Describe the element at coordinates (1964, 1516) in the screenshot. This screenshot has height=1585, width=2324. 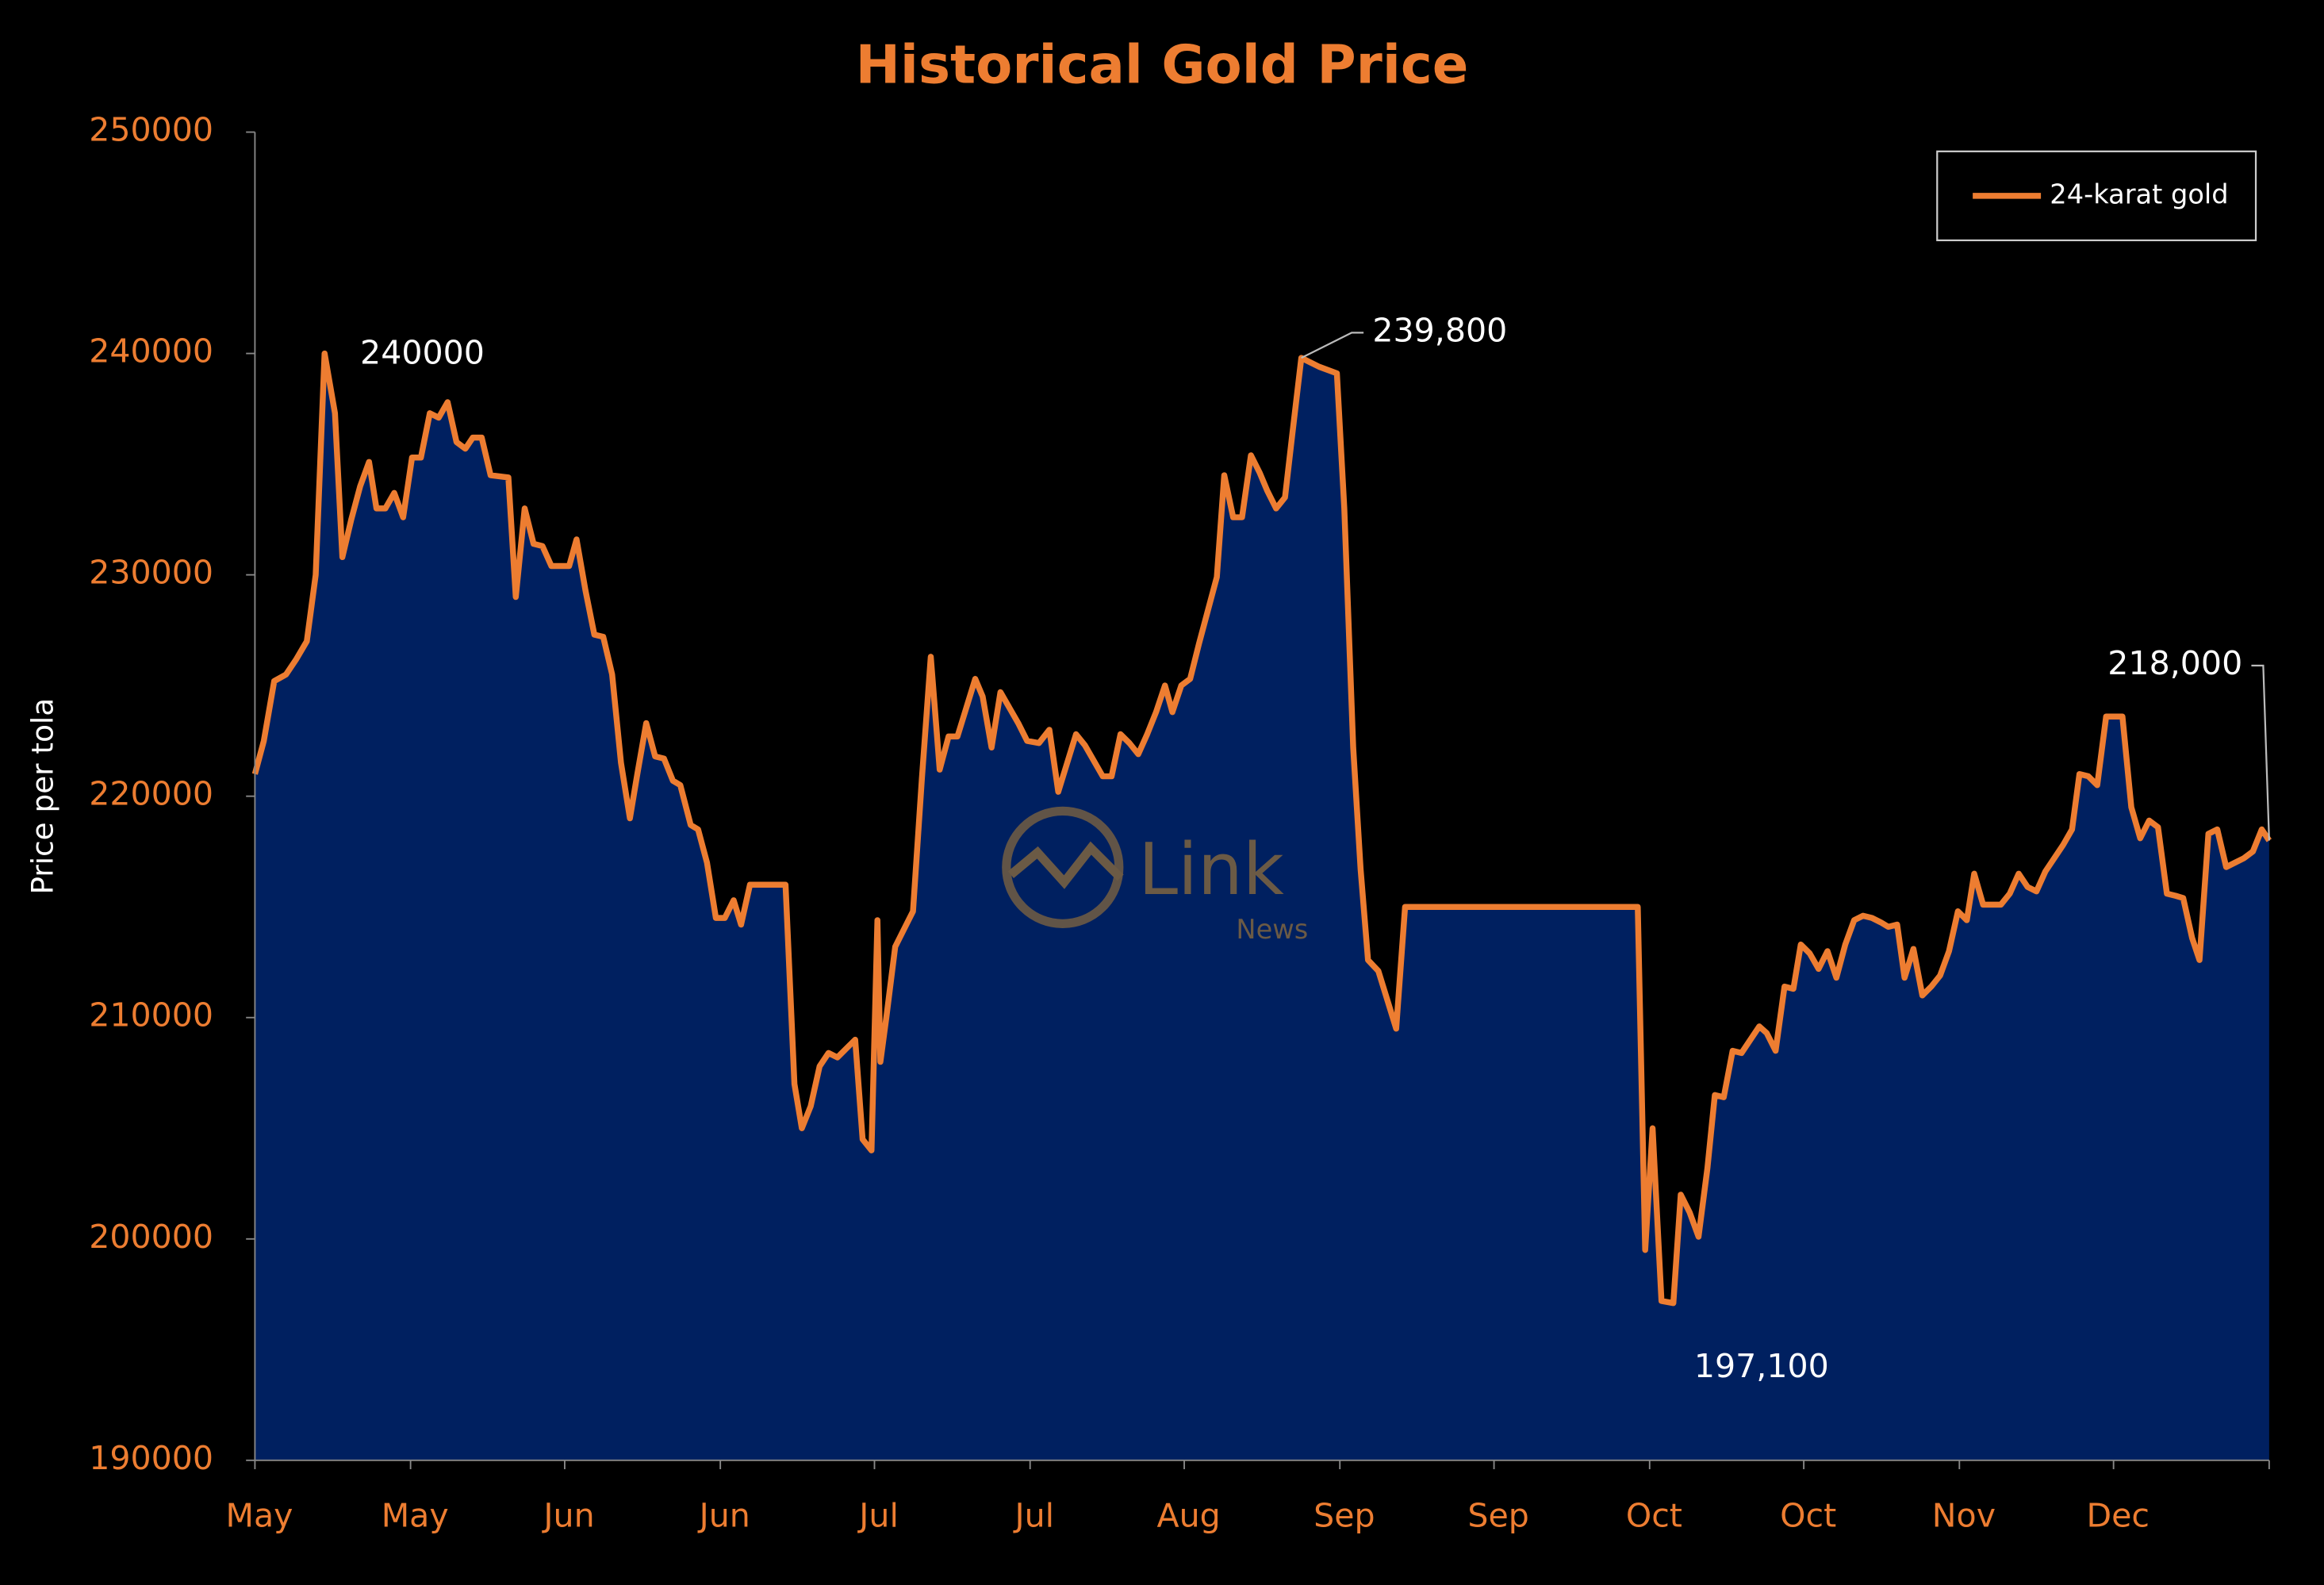
I see `x-tick-label: Nov` at that location.